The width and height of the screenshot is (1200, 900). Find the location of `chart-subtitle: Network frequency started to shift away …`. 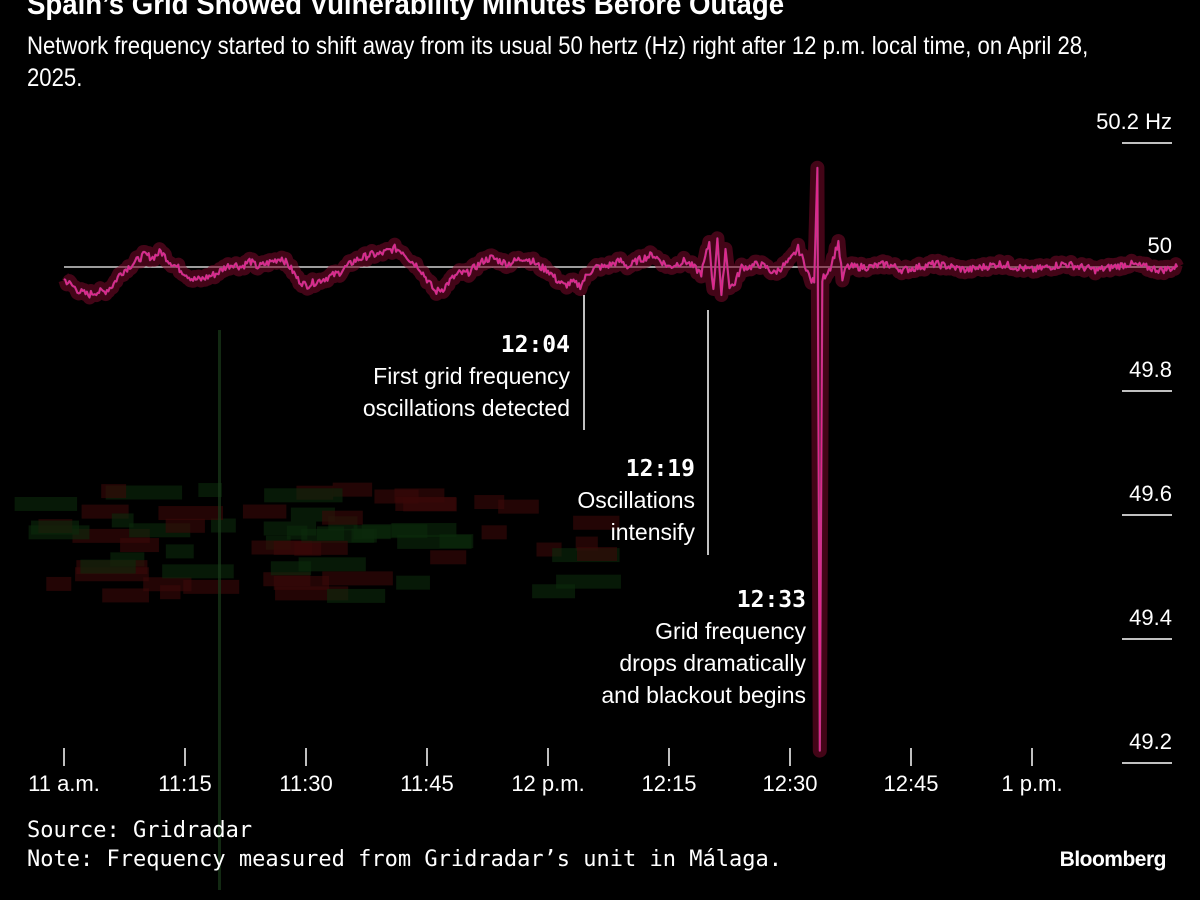

chart-subtitle: Network frequency started to shift away … is located at coordinates (558, 62).